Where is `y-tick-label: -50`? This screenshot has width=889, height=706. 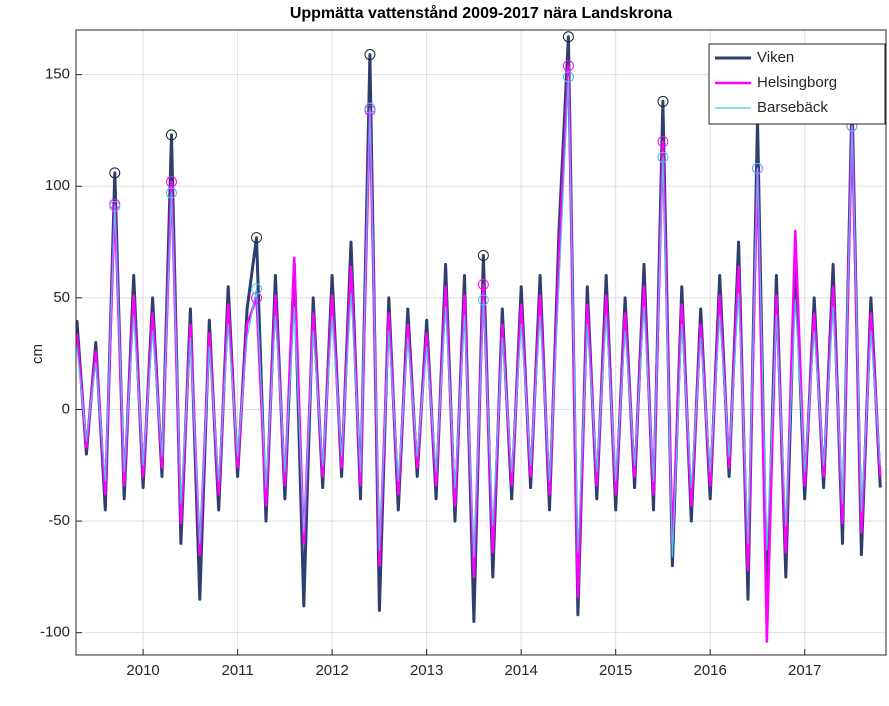 y-tick-label: -50 is located at coordinates (59, 520).